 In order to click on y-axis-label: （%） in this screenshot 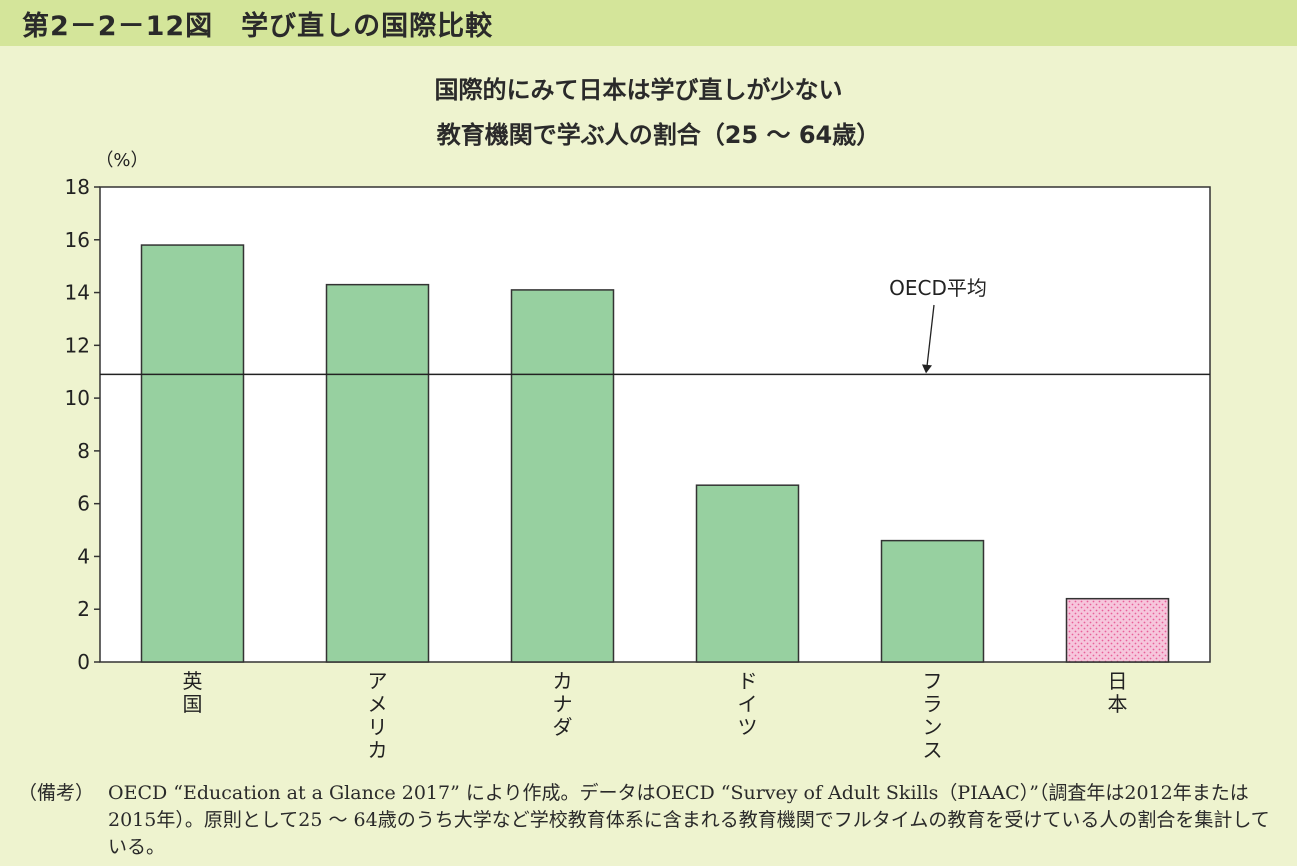, I will do `click(121, 160)`.